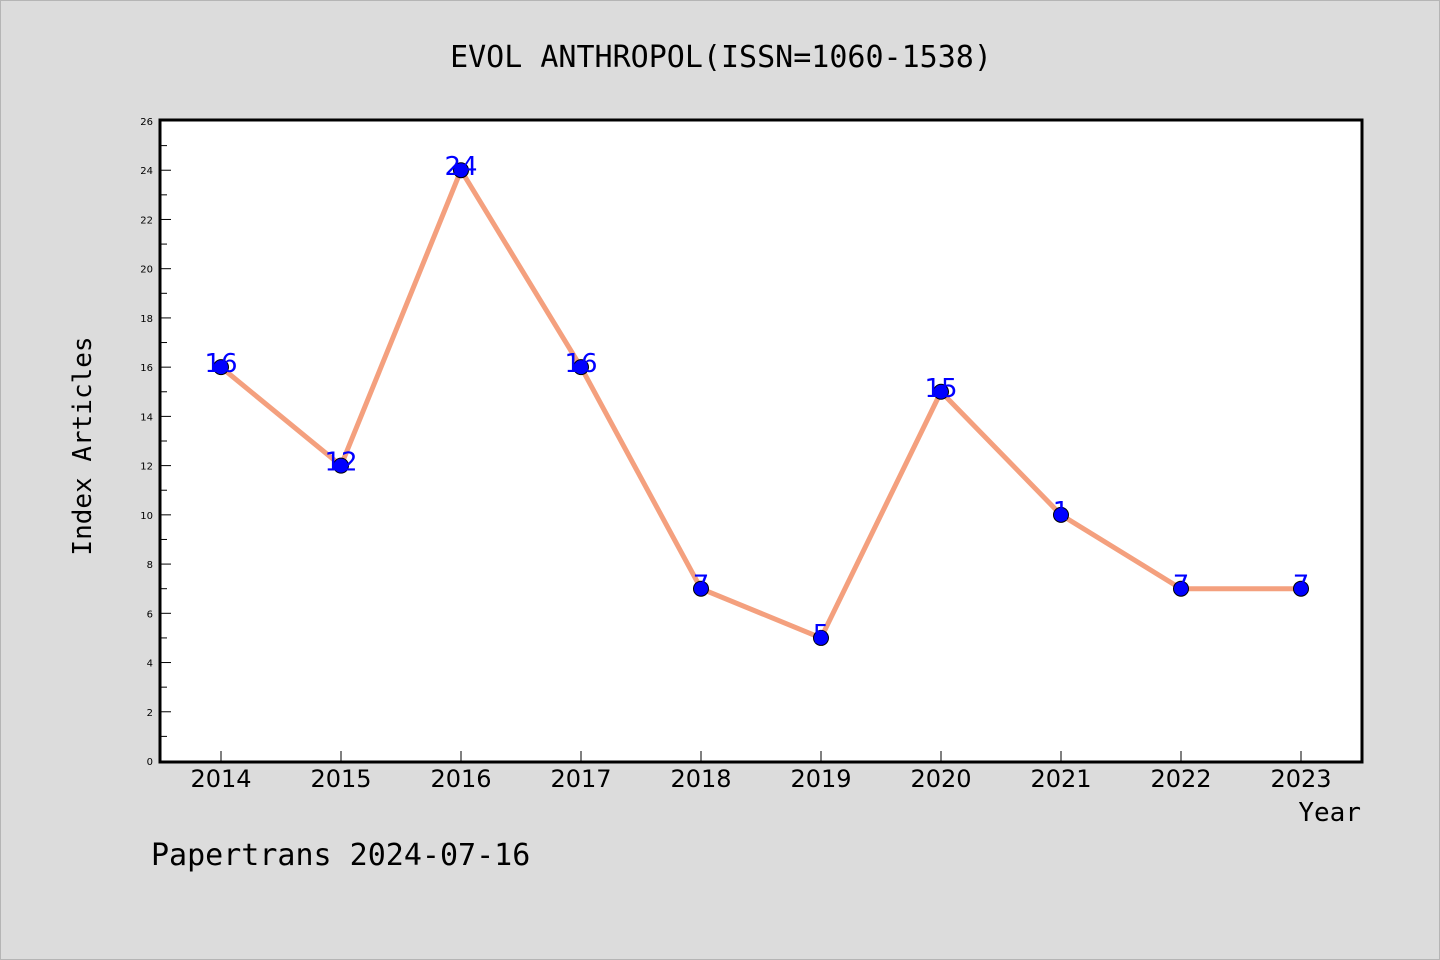 This screenshot has height=960, width=1440. I want to click on x-tick-label: 2021, so click(1060, 779).